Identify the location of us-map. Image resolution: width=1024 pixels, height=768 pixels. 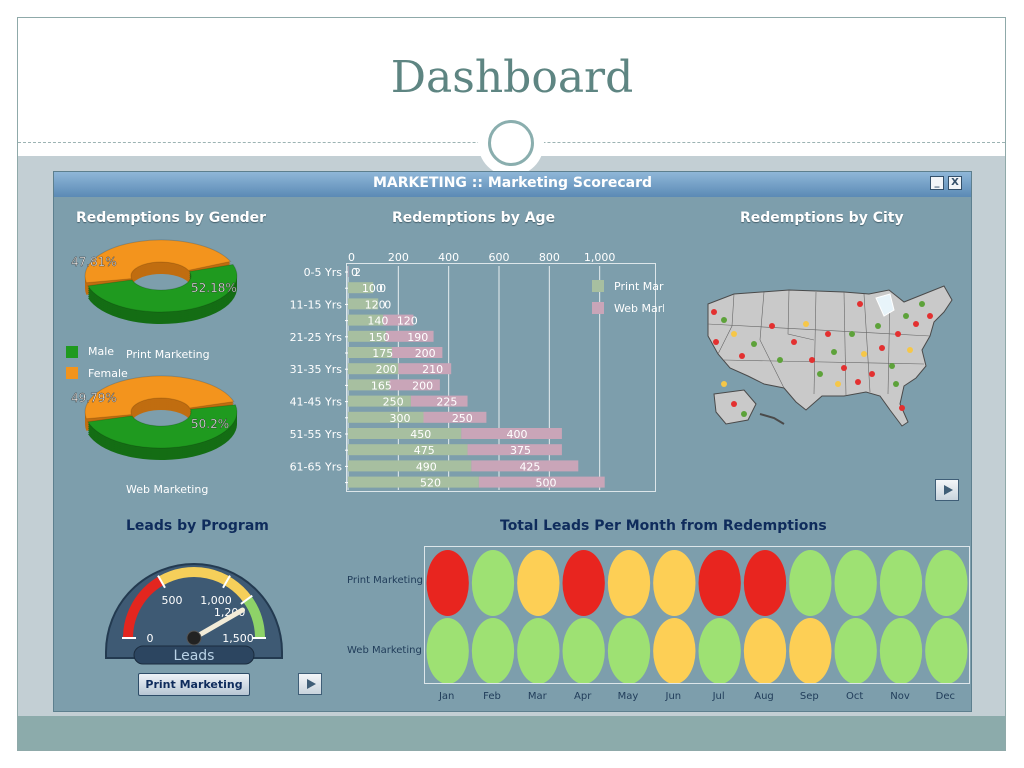
(830, 356).